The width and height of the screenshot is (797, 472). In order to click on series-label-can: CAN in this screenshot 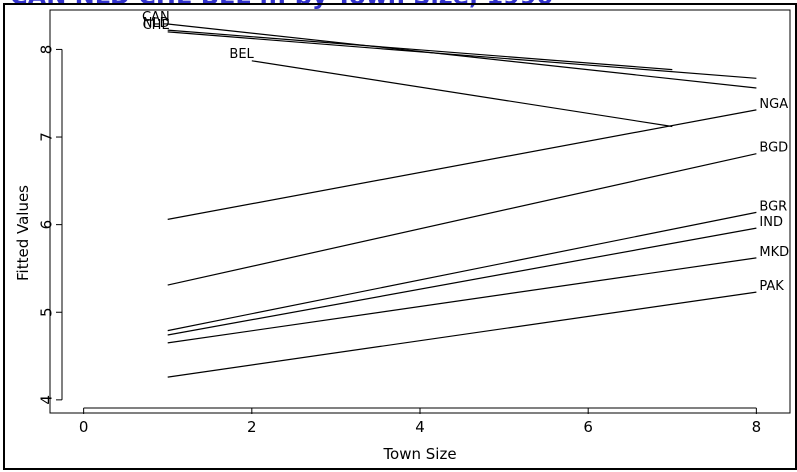, I will do `click(156, 17)`.